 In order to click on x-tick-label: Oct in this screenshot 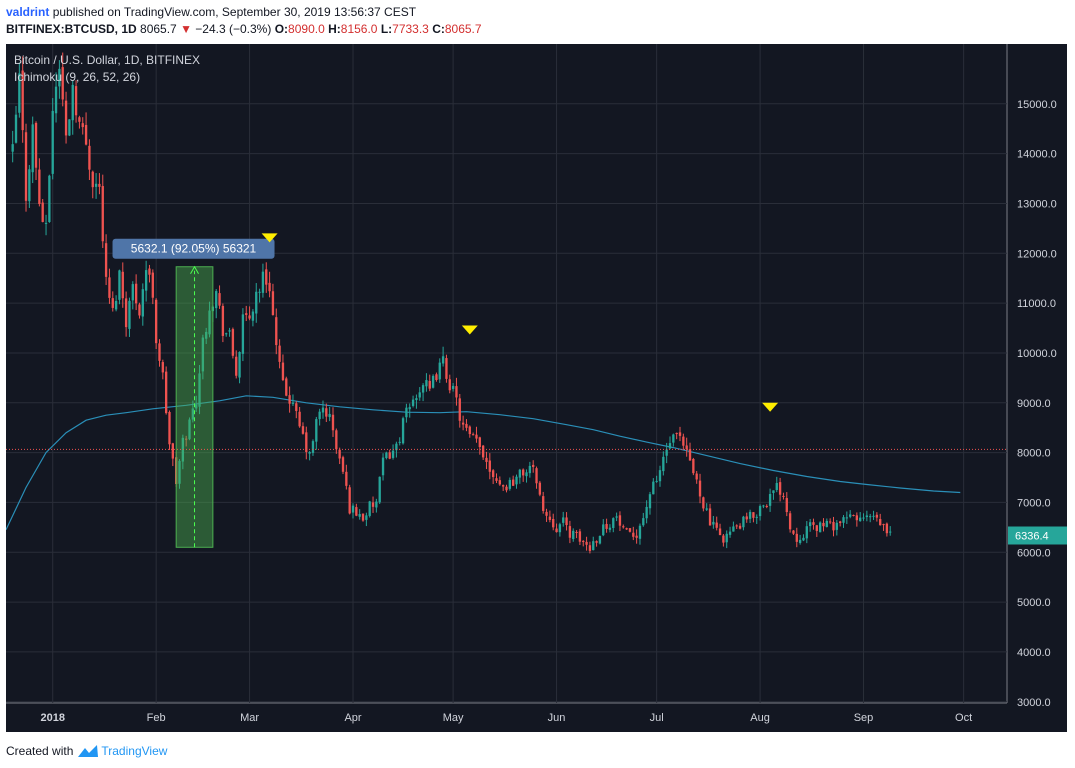, I will do `click(963, 718)`.